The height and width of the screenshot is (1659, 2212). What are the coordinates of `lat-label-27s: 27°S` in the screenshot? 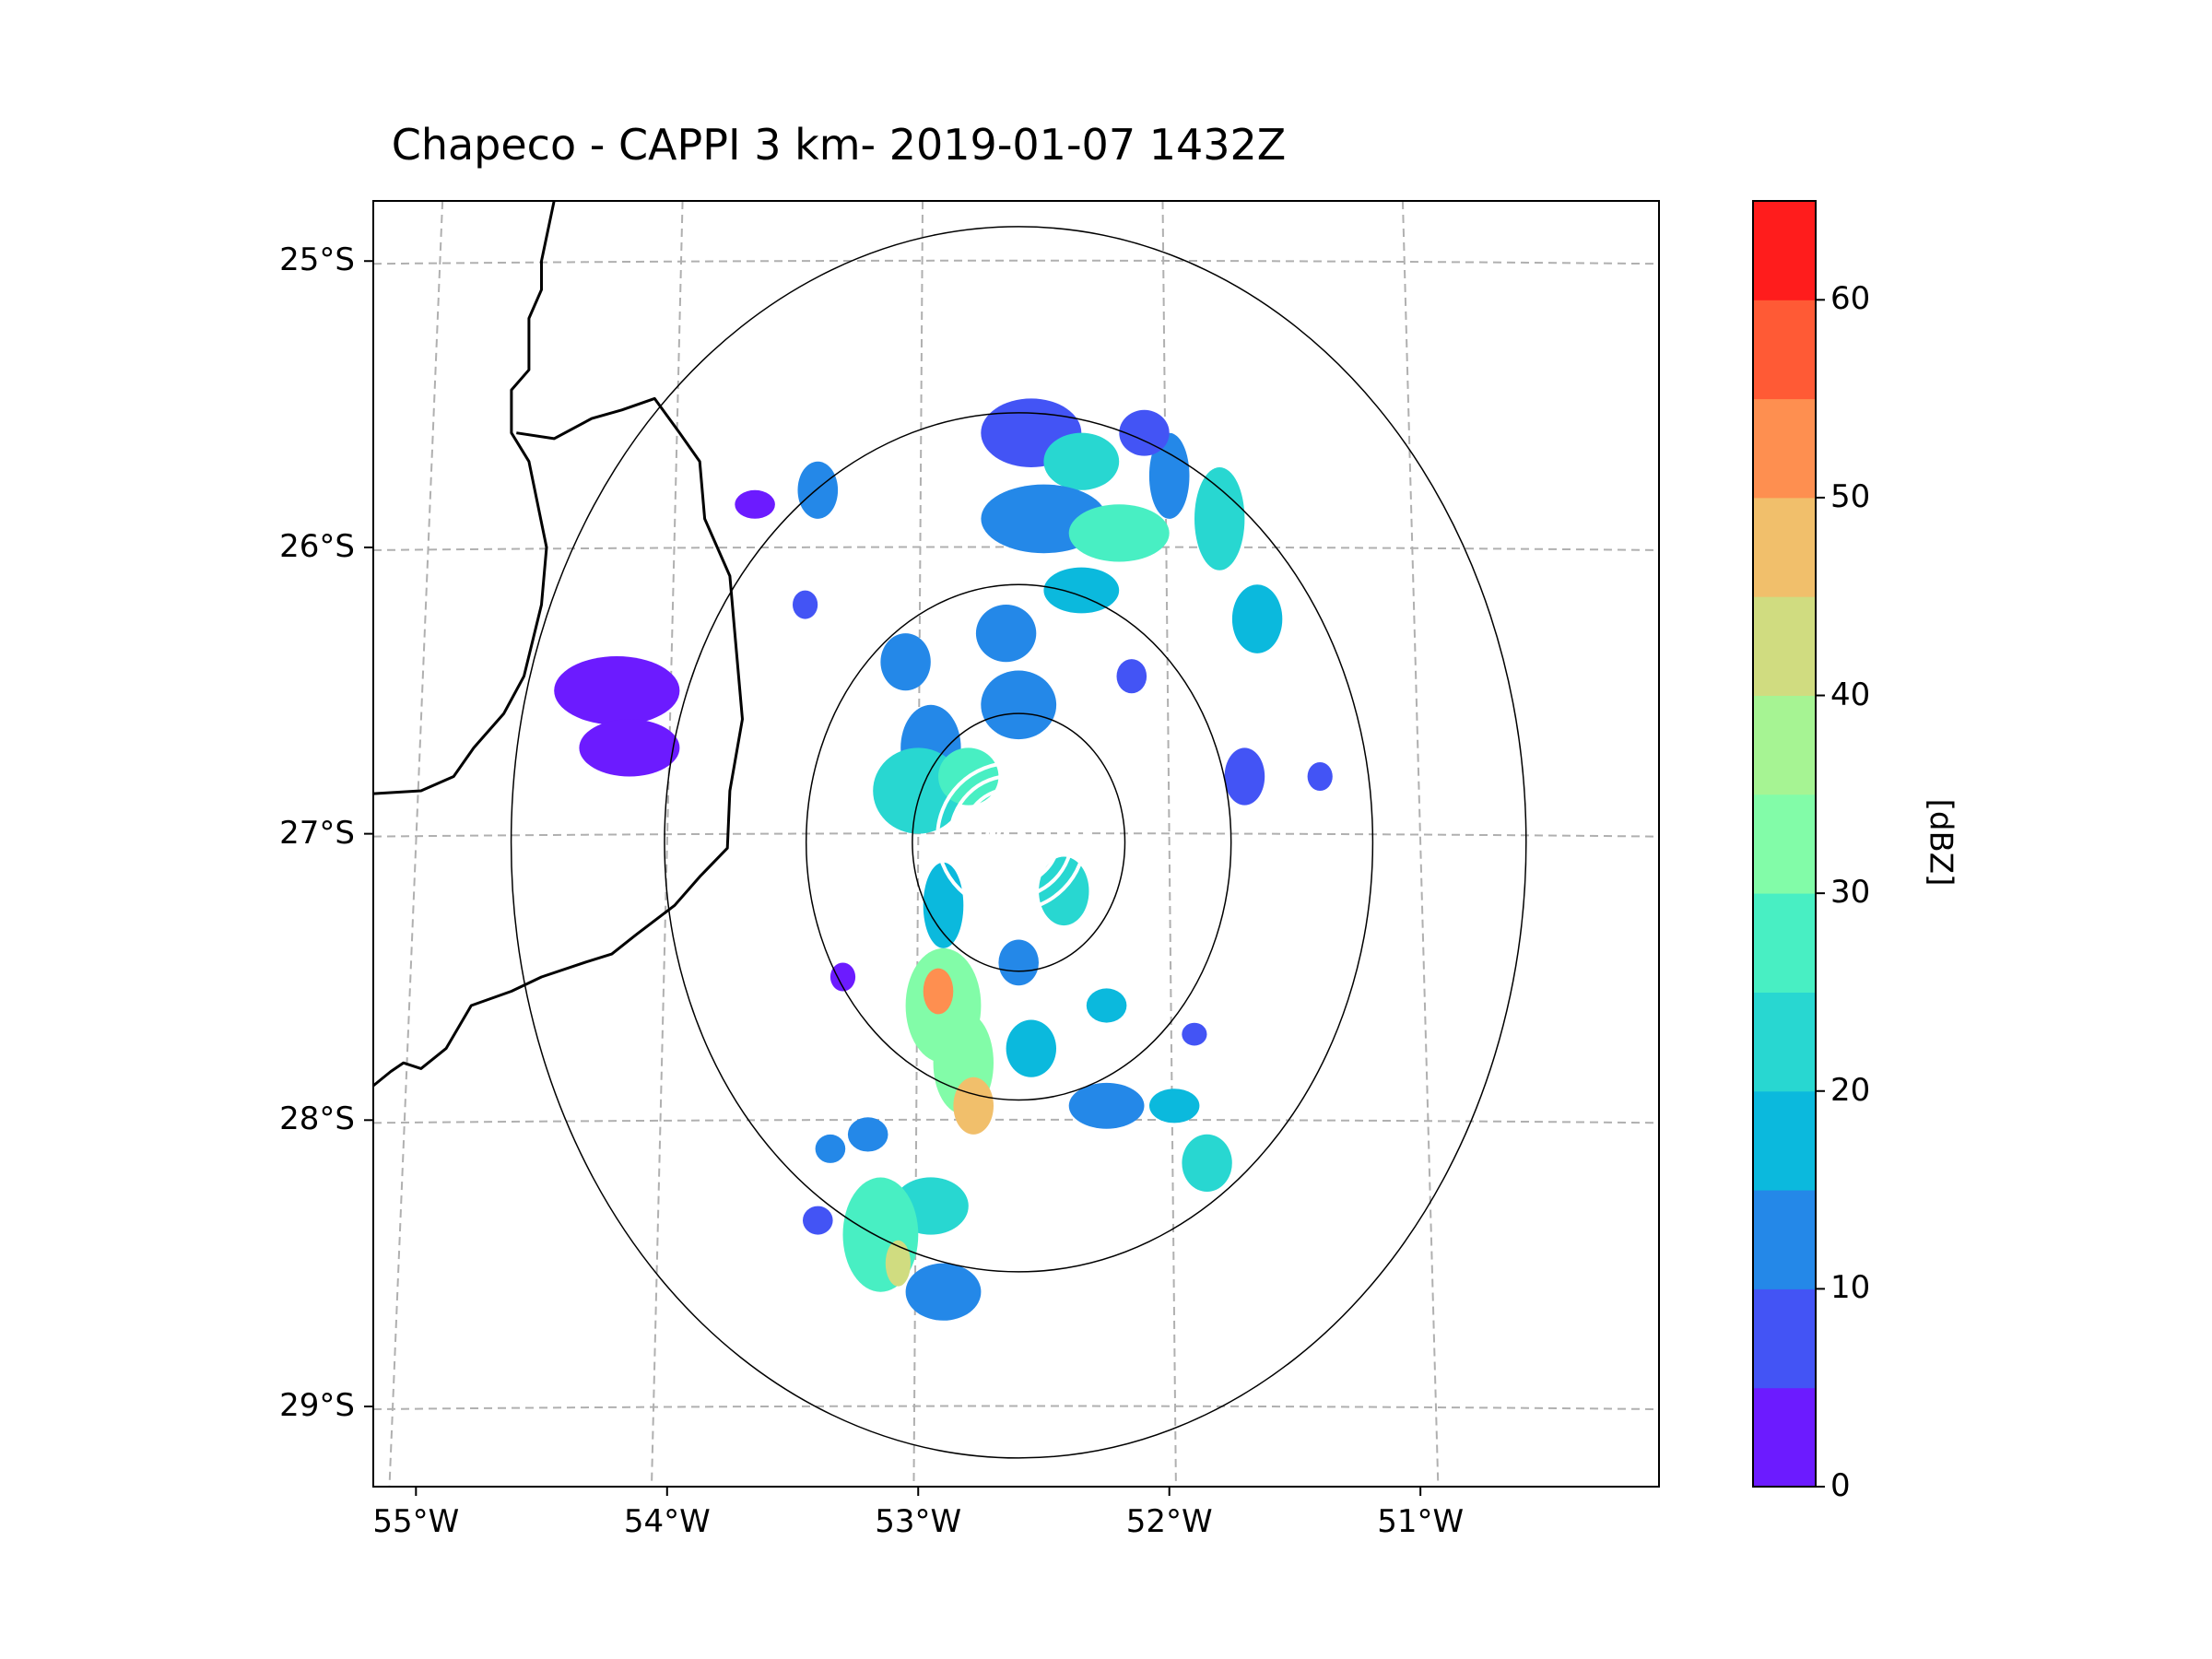 It's located at (317, 833).